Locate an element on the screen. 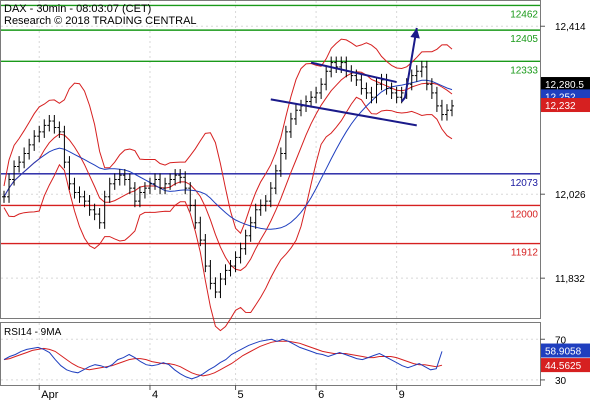  level-label: 11912 is located at coordinates (525, 253).